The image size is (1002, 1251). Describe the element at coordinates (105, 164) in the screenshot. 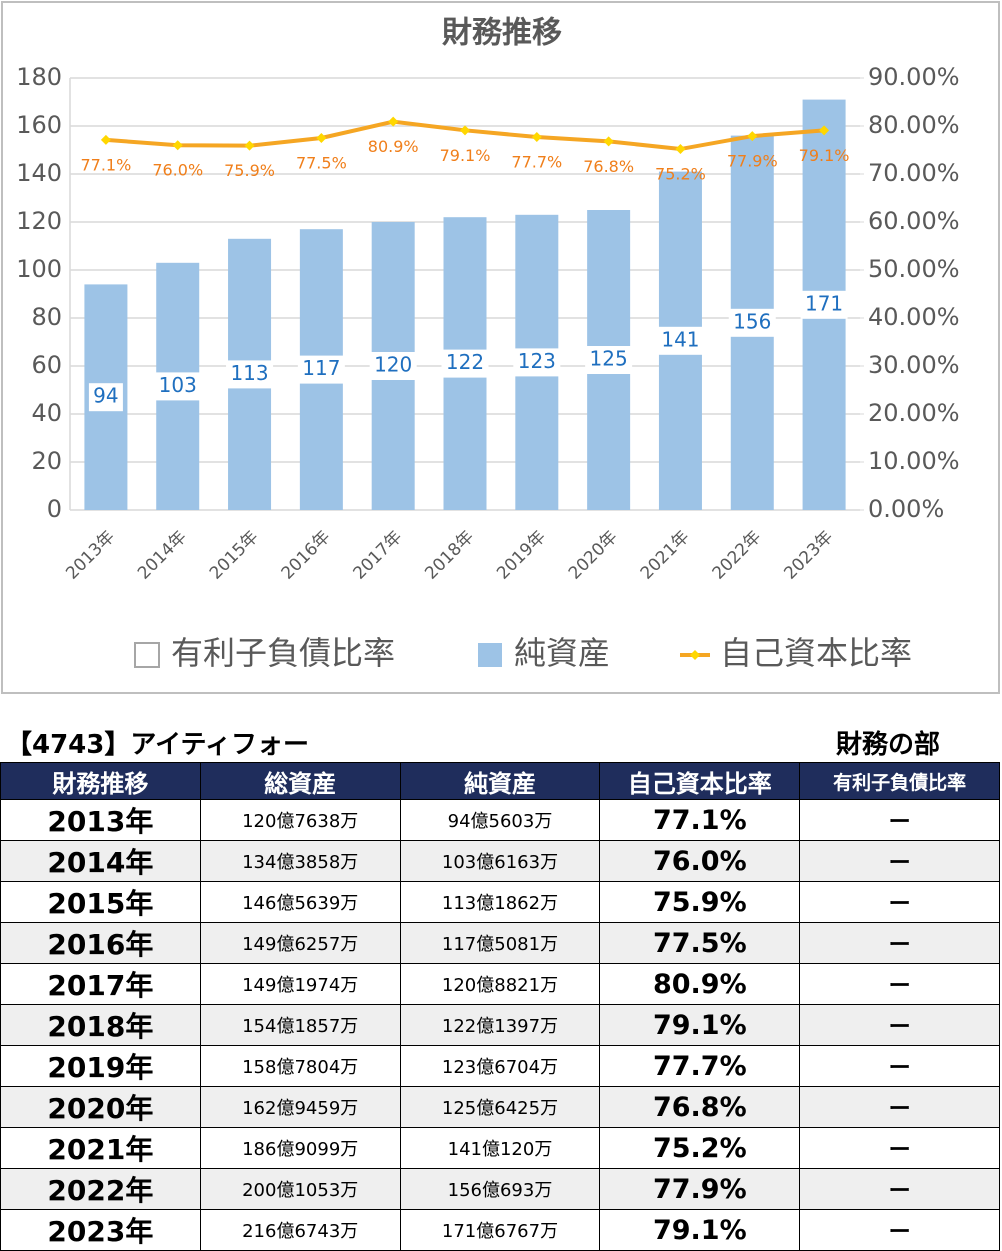

I see `data-label: 77.1%` at that location.